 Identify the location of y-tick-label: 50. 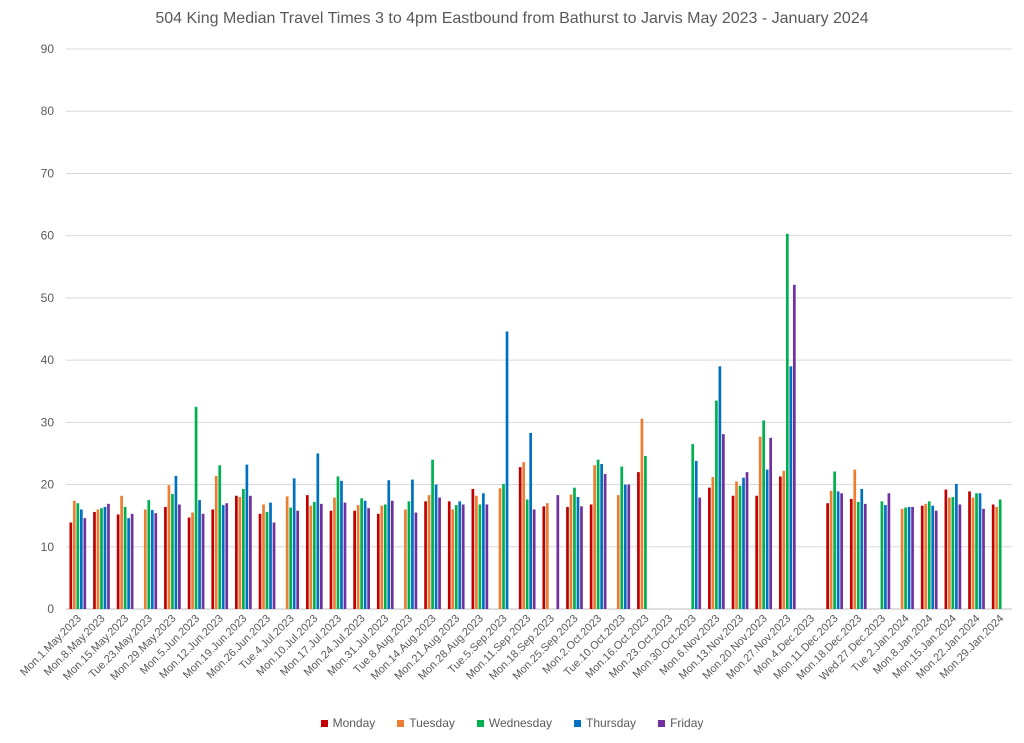
(48, 298).